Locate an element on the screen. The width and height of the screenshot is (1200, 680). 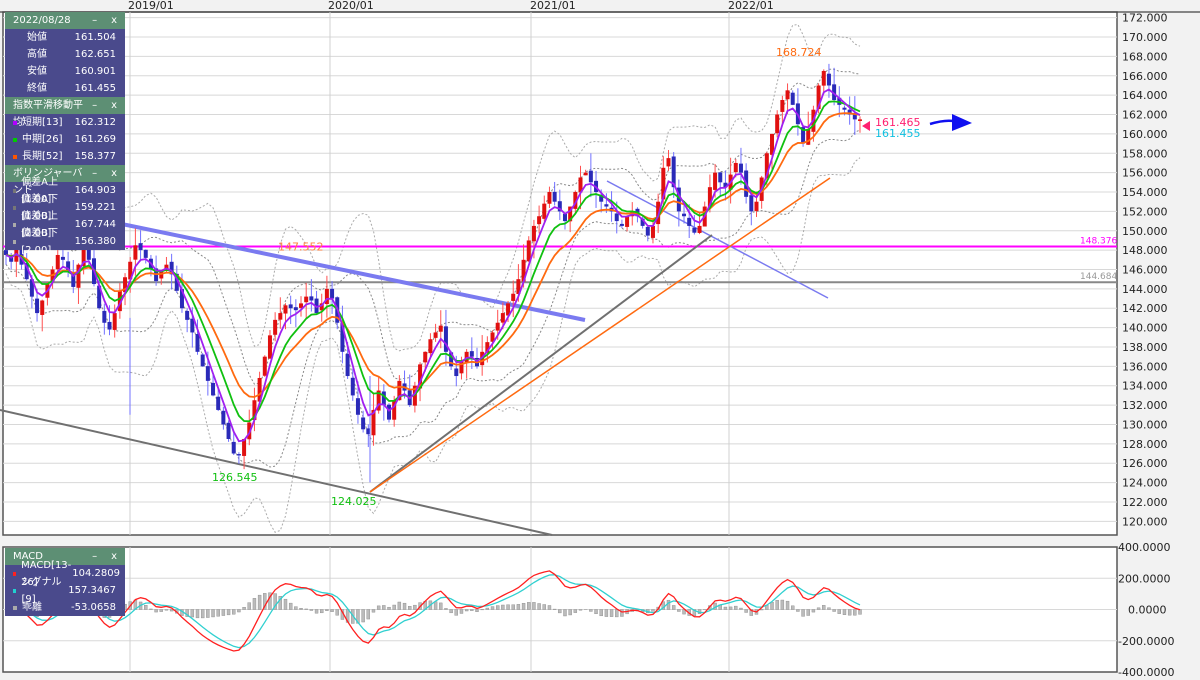
y-tick-label: 128.000 is located at coordinates (1145, 444).